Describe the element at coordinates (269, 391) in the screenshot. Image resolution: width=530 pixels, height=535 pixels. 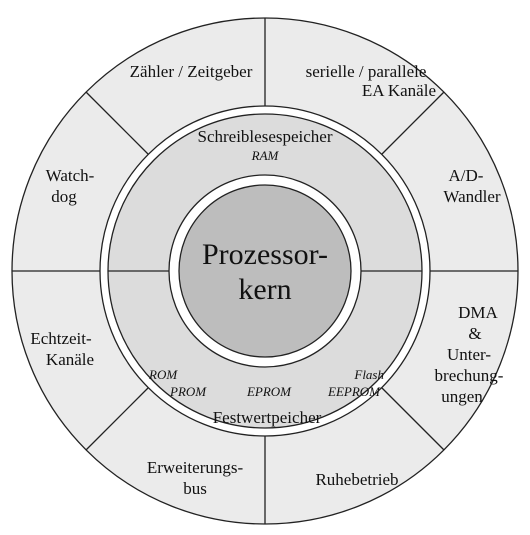
I see `rom-type-eprom: EPROM` at that location.